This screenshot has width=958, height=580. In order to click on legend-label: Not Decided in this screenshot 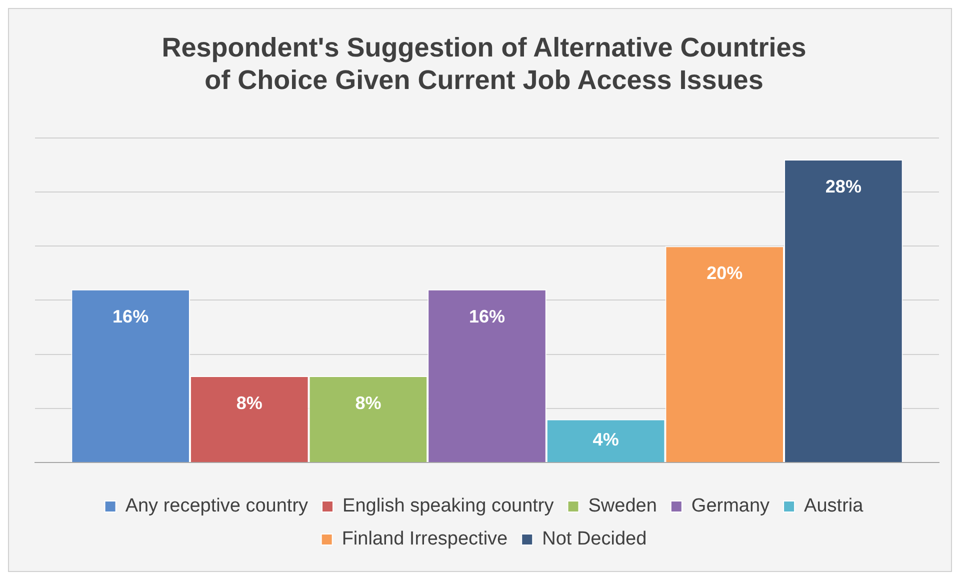, I will do `click(594, 539)`.